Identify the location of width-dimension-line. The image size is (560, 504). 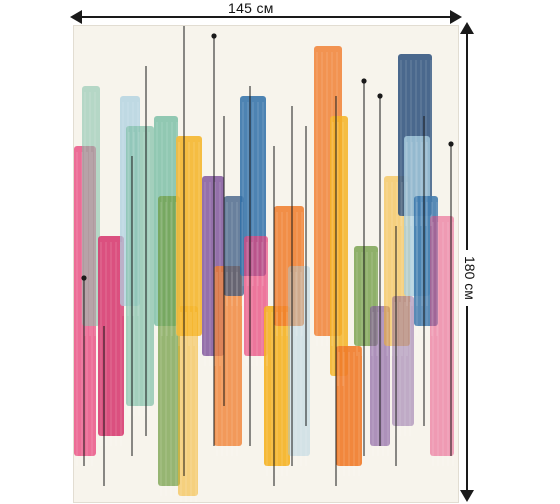
(266, 17).